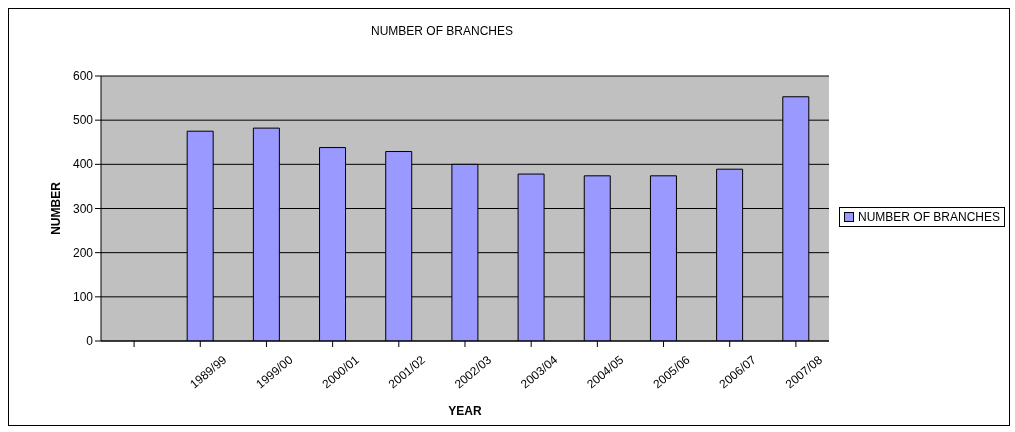 The height and width of the screenshot is (432, 1015). I want to click on chart-title: NUMBER OF BRANCHES, so click(442, 31).